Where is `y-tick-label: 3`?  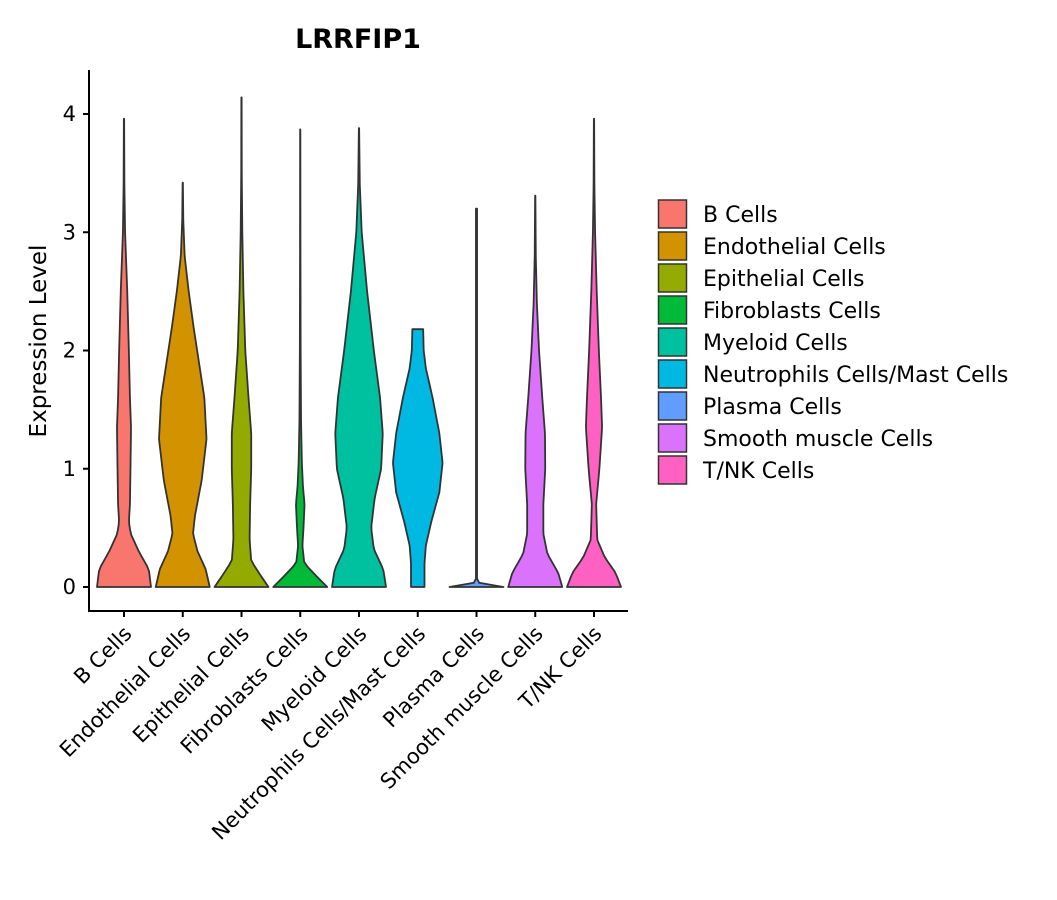 y-tick-label: 3 is located at coordinates (69, 232).